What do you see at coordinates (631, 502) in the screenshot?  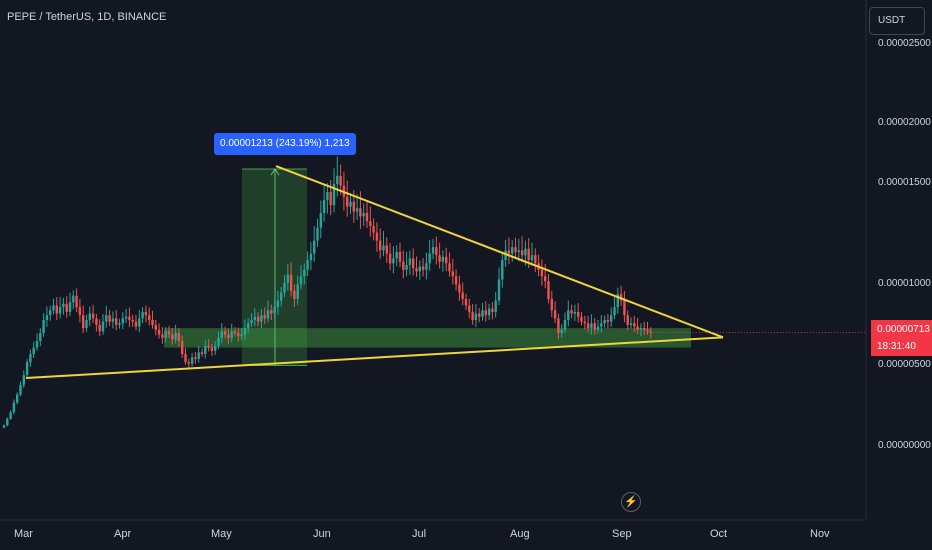 I see `lightning-icon: ⚡` at bounding box center [631, 502].